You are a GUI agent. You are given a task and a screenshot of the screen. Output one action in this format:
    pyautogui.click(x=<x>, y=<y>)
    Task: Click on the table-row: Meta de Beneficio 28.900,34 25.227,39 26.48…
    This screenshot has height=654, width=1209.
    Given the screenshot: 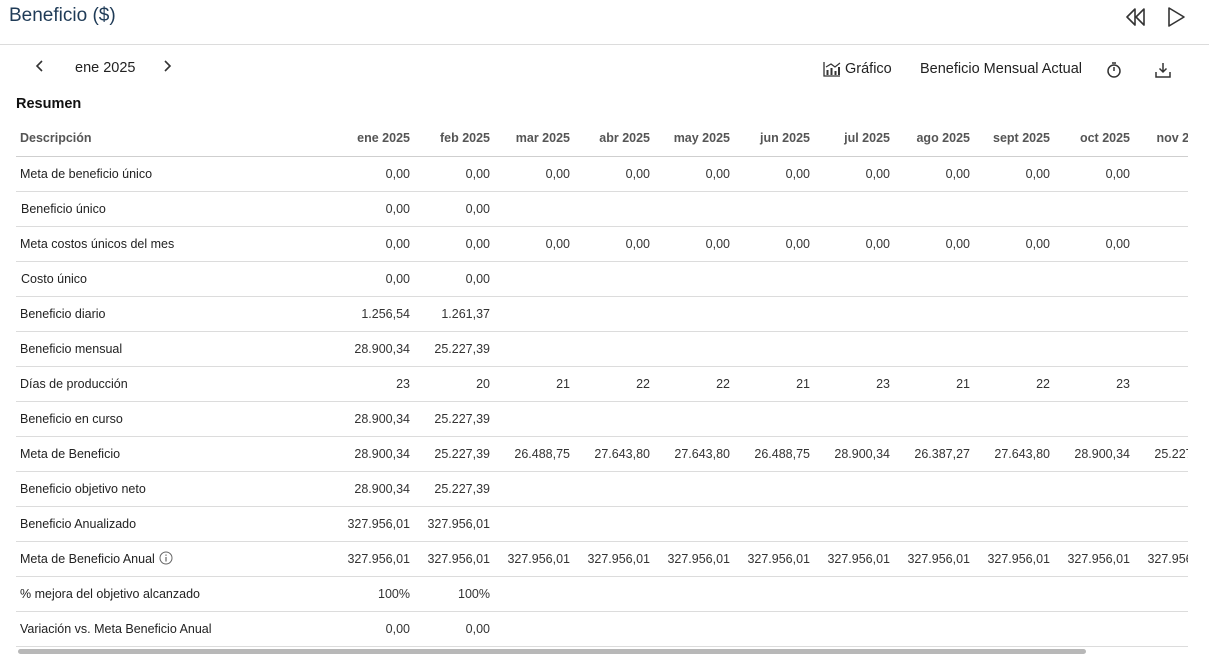 What is the action you would take?
    pyautogui.click(x=602, y=454)
    